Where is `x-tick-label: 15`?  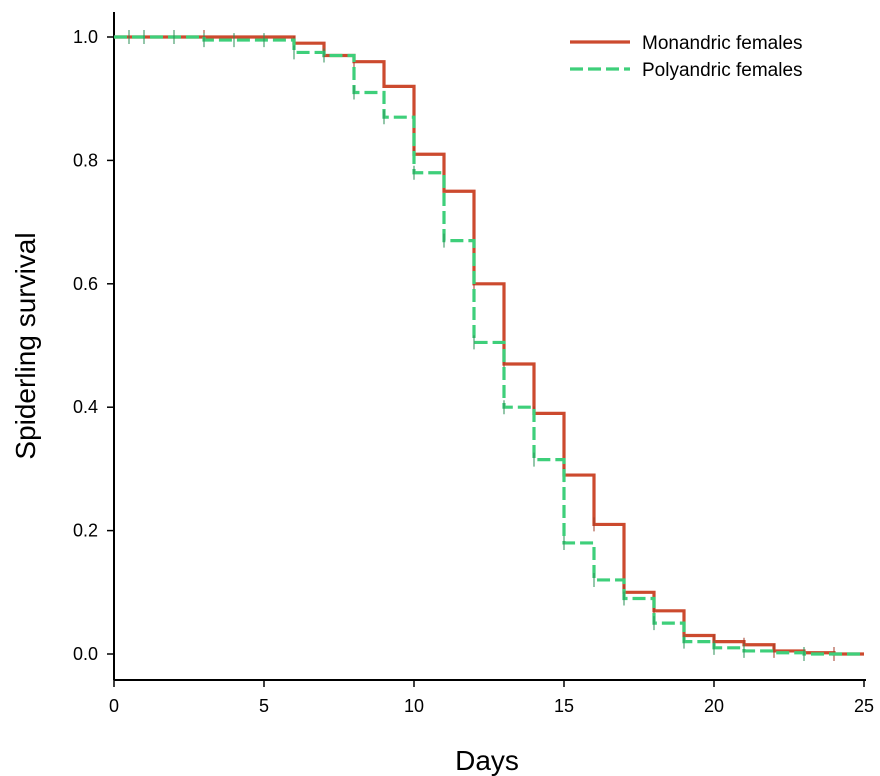 x-tick-label: 15 is located at coordinates (564, 706).